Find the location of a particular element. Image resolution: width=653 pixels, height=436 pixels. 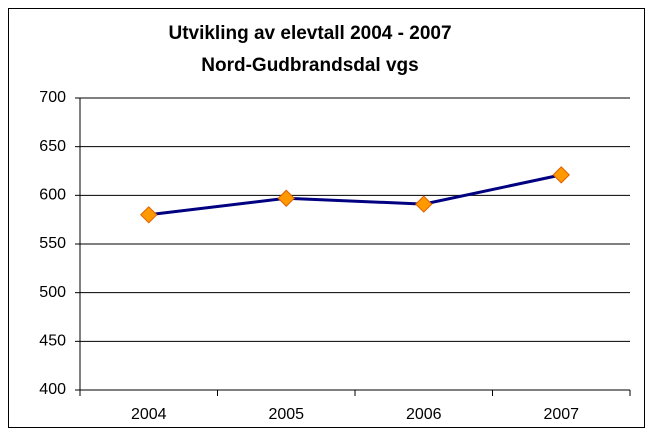

x-tick-label: 2004 is located at coordinates (149, 414).